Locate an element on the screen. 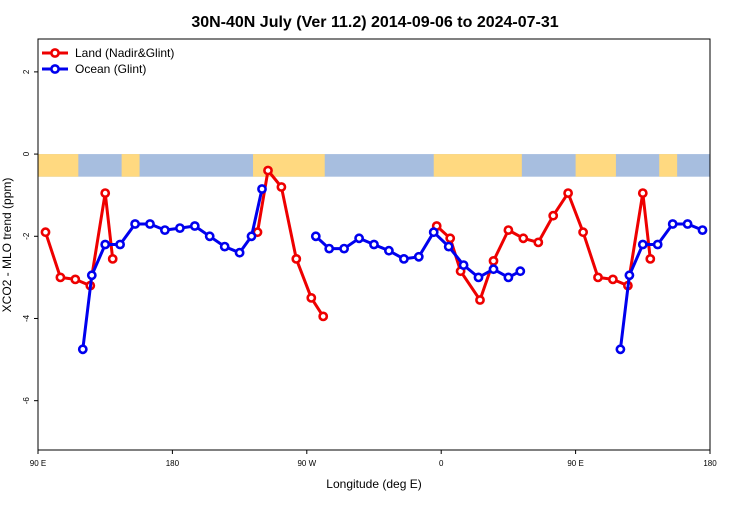 The height and width of the screenshot is (505, 750). y-axis-label: XCO2 - MLO trend (ppm) is located at coordinates (7, 245).